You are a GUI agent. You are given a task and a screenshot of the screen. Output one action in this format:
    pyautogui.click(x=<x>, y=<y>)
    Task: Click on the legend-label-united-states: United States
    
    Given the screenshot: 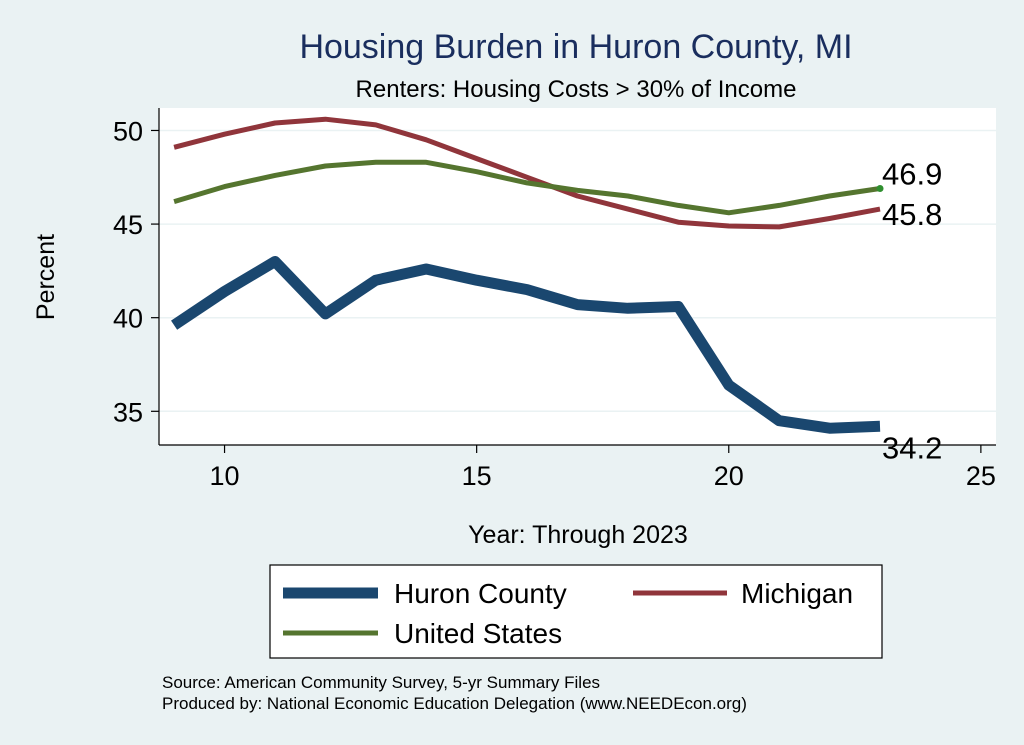 What is the action you would take?
    pyautogui.click(x=478, y=633)
    